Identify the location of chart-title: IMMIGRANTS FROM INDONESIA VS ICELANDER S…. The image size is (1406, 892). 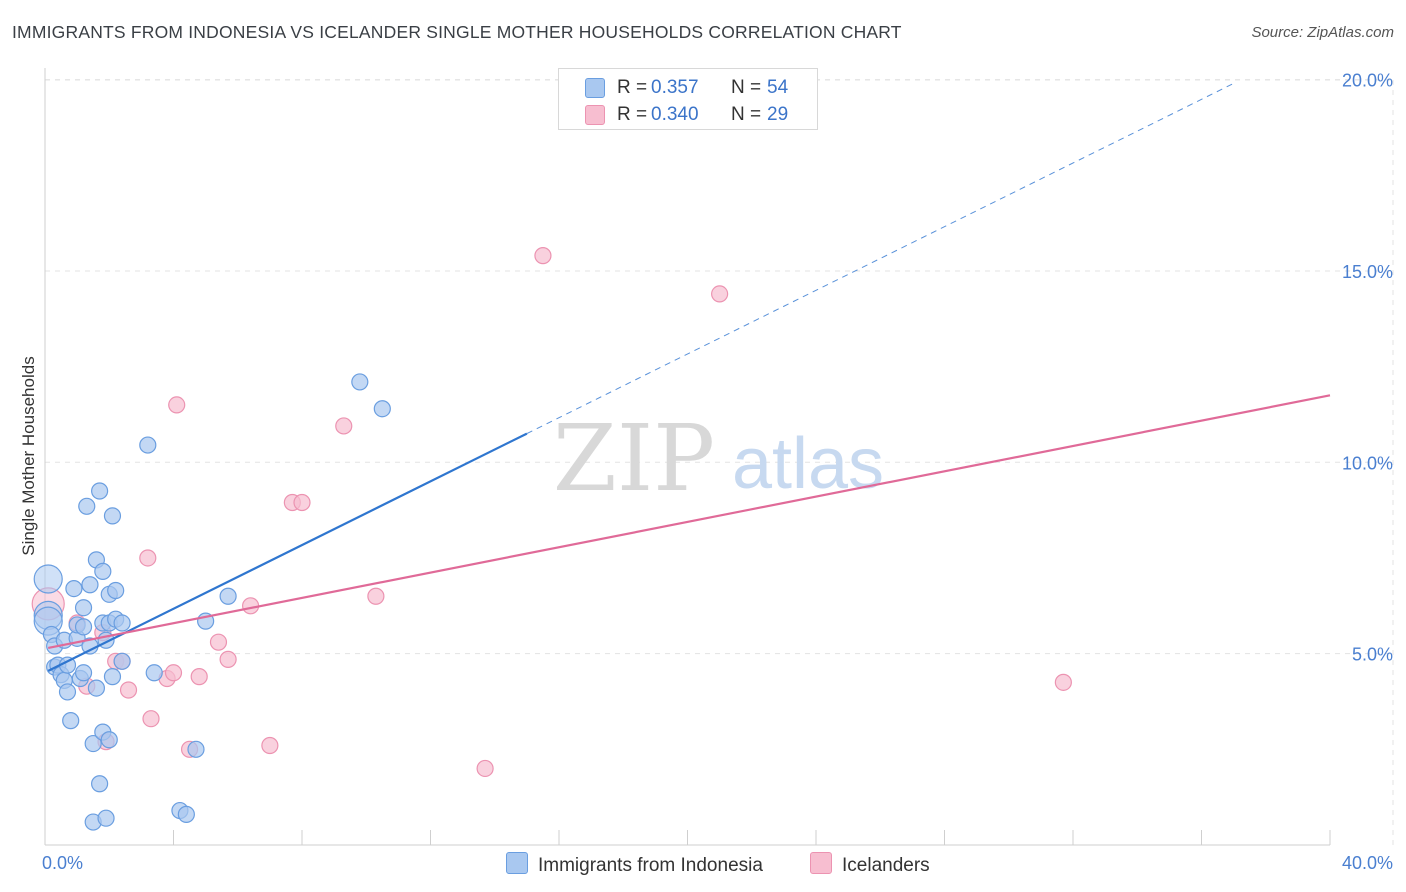
(457, 32).